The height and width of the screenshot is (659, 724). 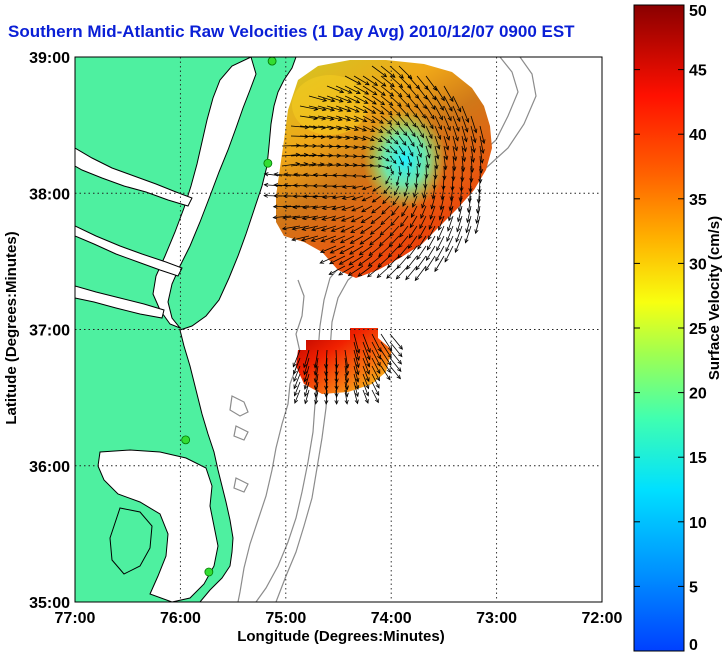 What do you see at coordinates (602, 618) in the screenshot?
I see `x-tick-label: 72:00` at bounding box center [602, 618].